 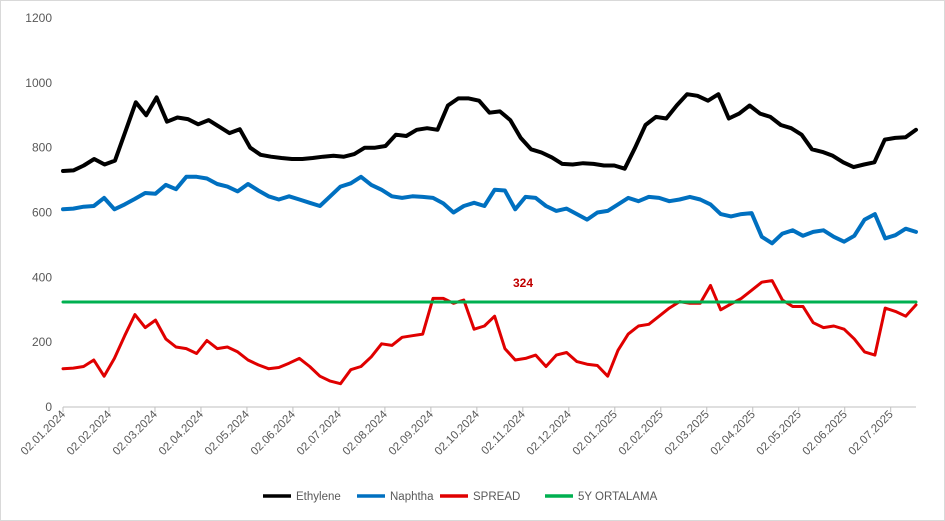 I want to click on y-tick-label: 1200, so click(x=38, y=18).